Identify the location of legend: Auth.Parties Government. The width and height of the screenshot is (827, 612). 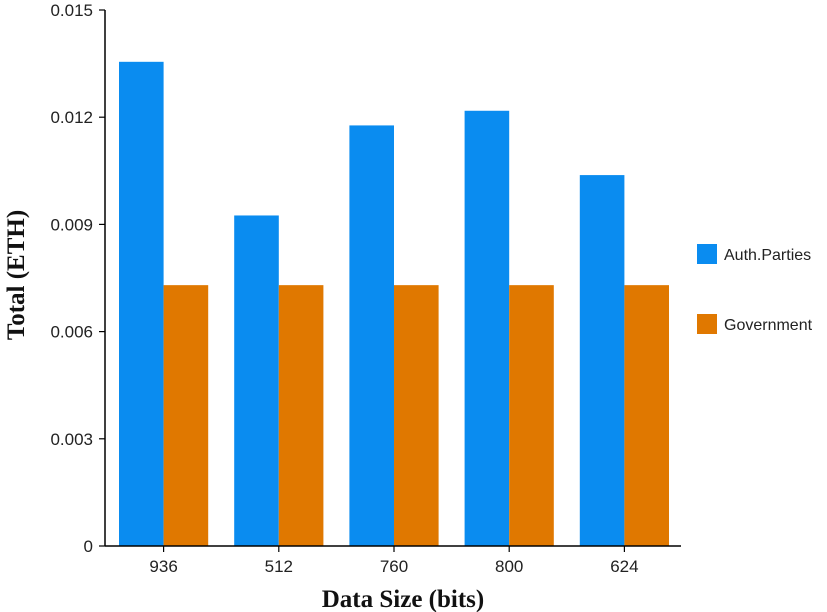
(755, 289).